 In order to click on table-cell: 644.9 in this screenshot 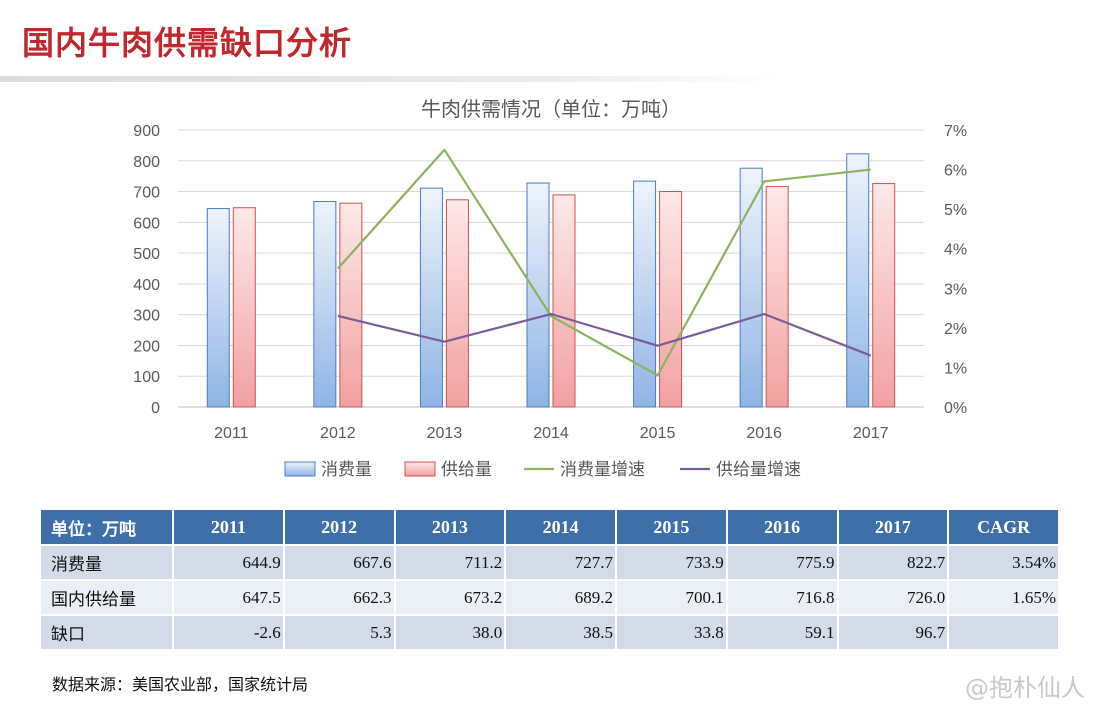, I will do `click(229, 562)`.